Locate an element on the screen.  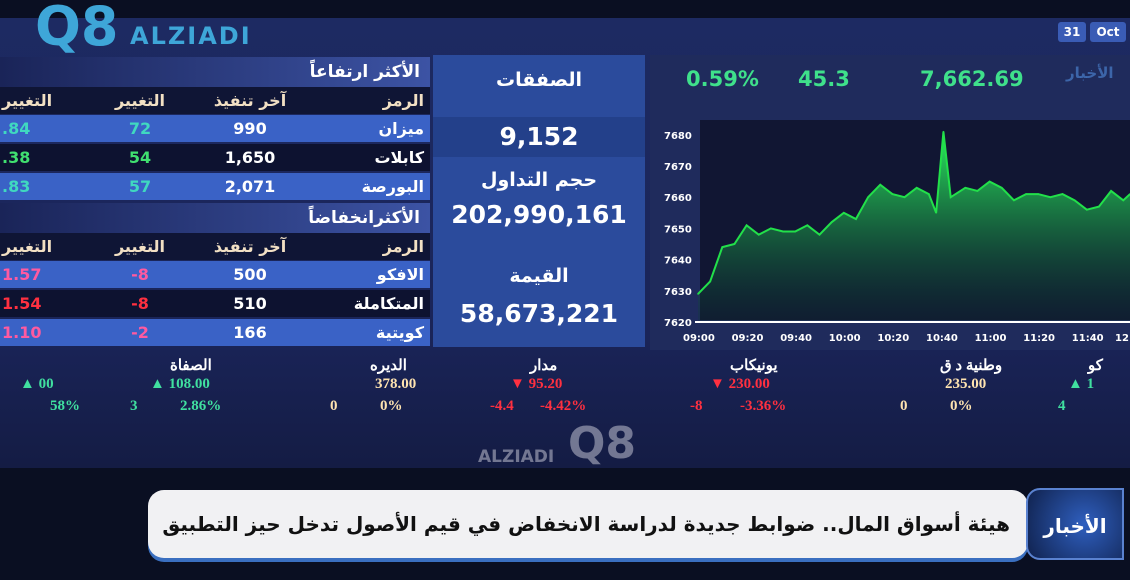
x-tick-label: 11:00 is located at coordinates (991, 338).